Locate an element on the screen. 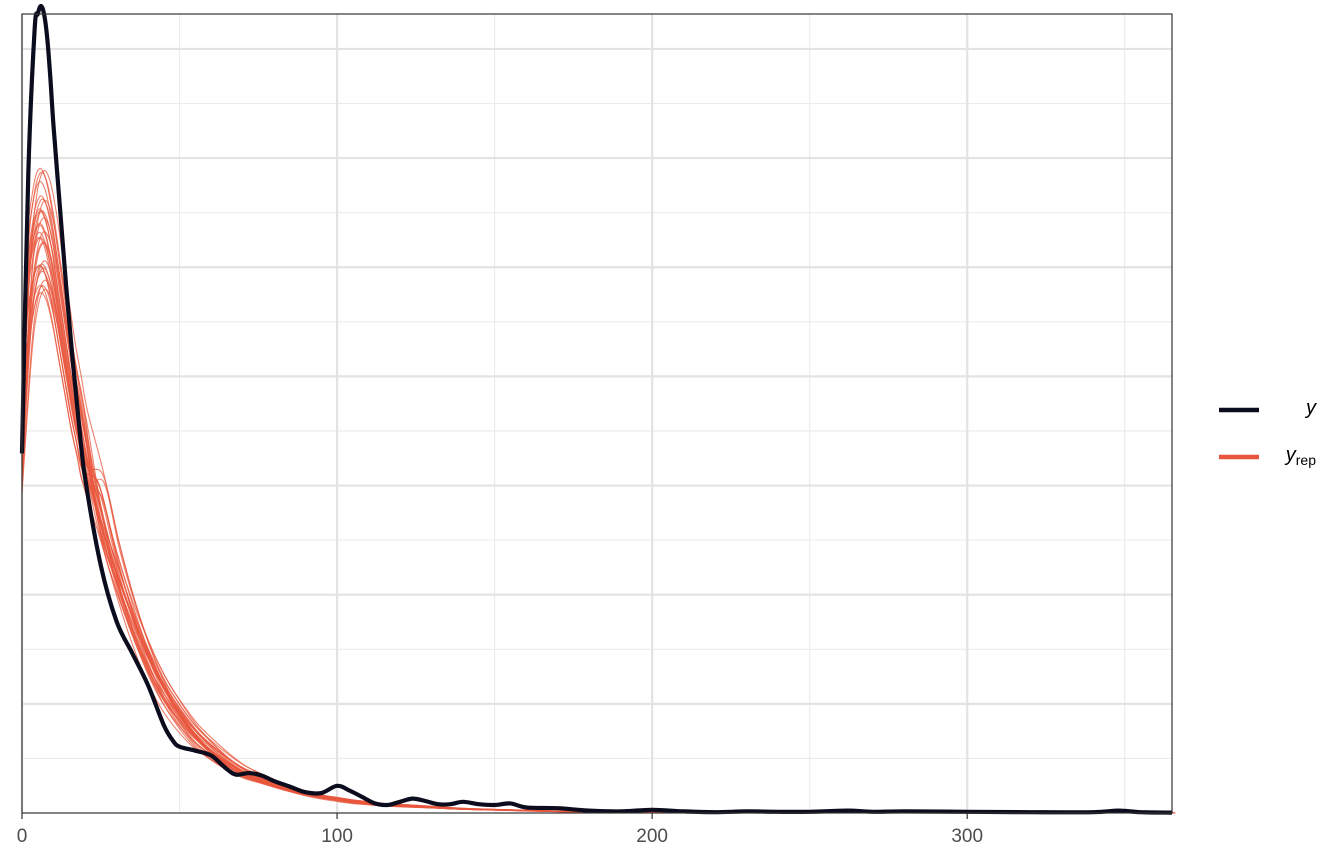  x-tick-label: 300 is located at coordinates (967, 836).